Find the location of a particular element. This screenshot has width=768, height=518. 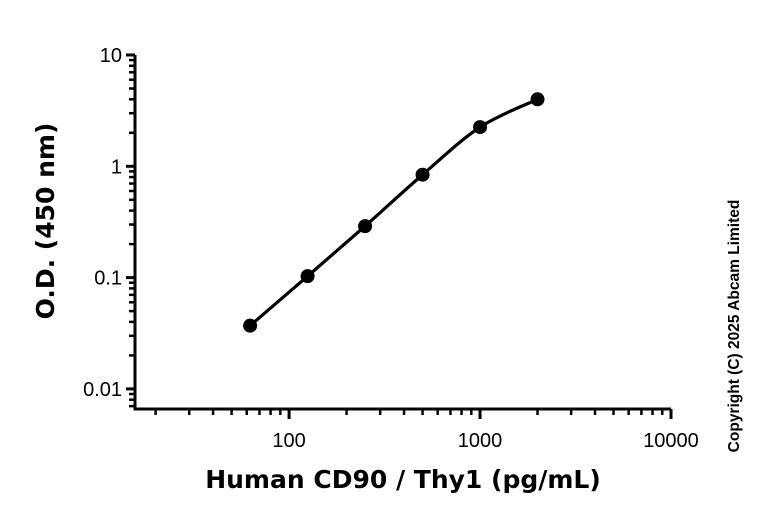

y-axis: 0.01 0.1 1 10 is located at coordinates (110, 227).